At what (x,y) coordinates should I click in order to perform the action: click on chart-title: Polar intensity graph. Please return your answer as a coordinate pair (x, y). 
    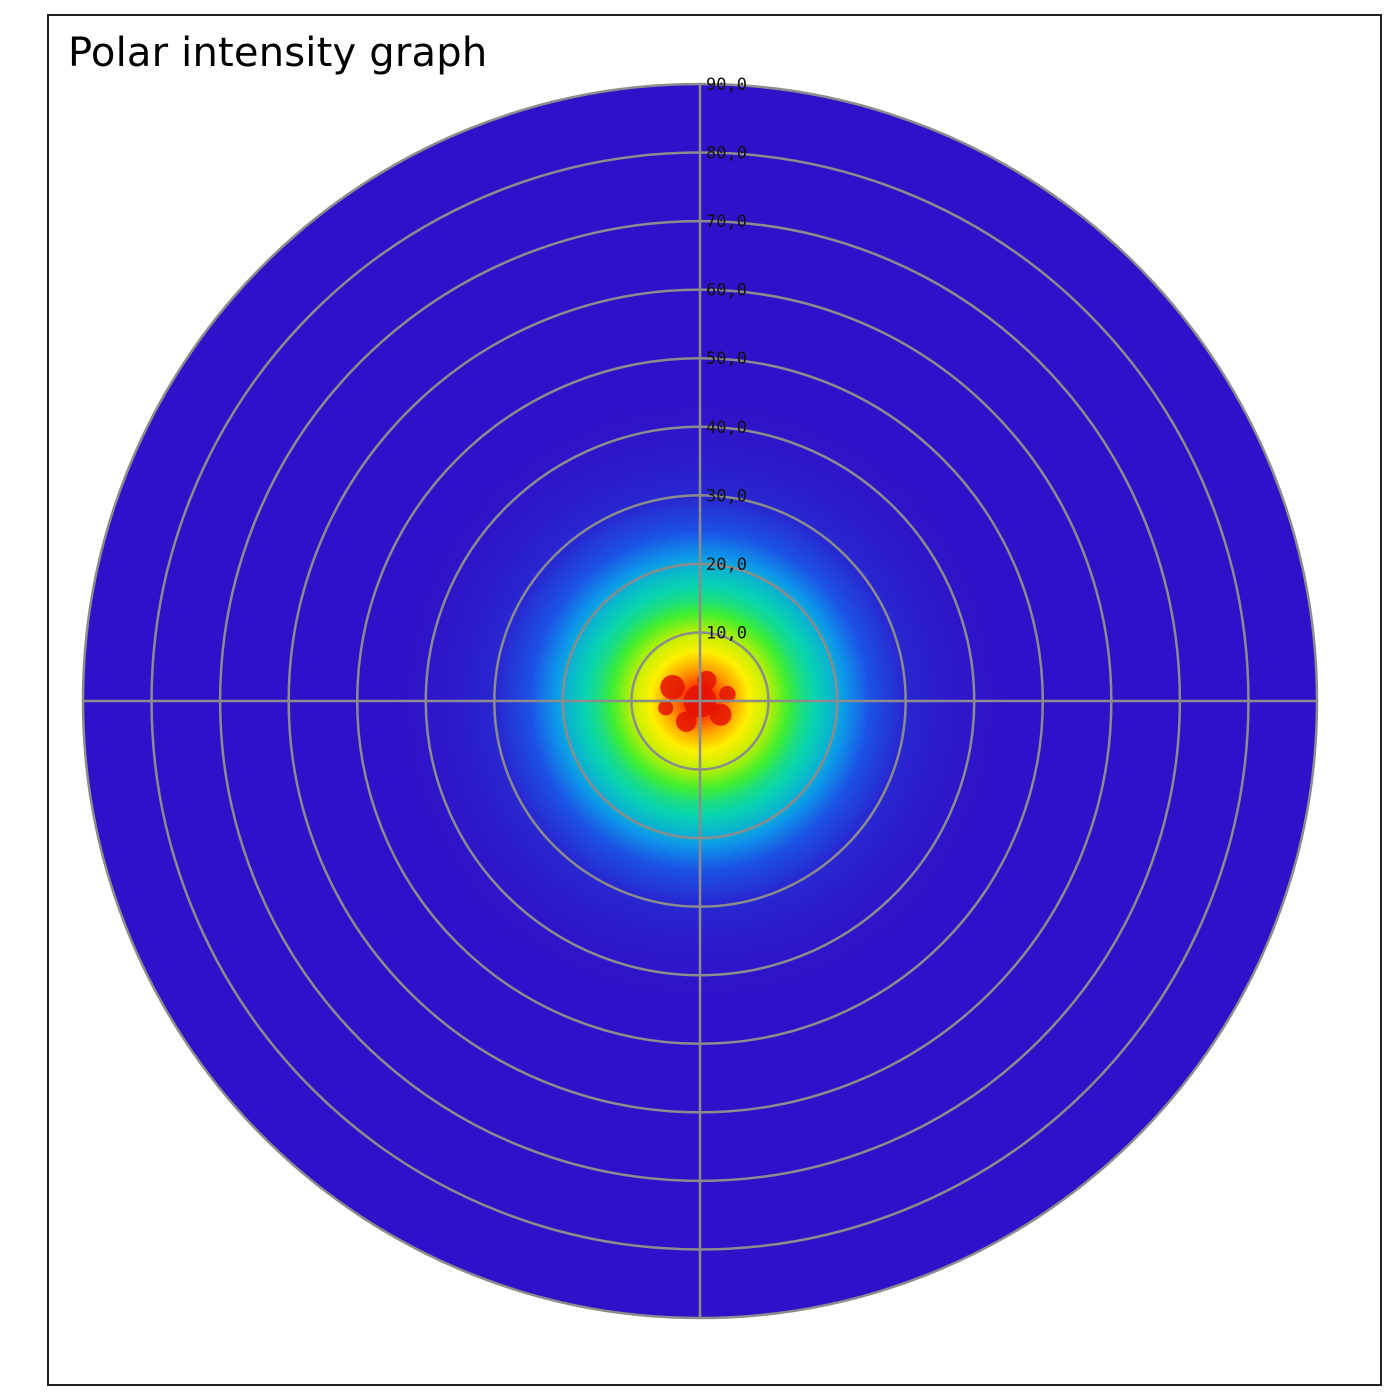
    Looking at the image, I should click on (278, 53).